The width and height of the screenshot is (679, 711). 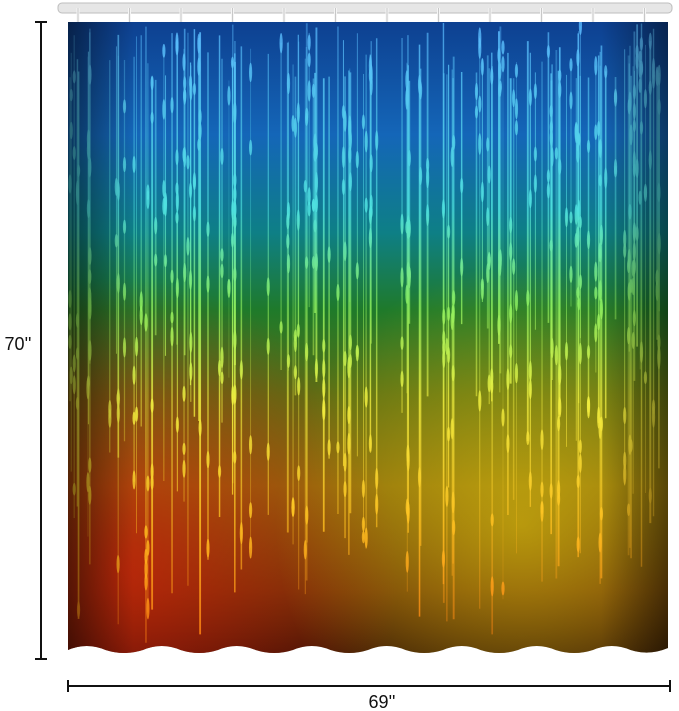 I want to click on height-dimension: 70'', so click(x=23, y=340).